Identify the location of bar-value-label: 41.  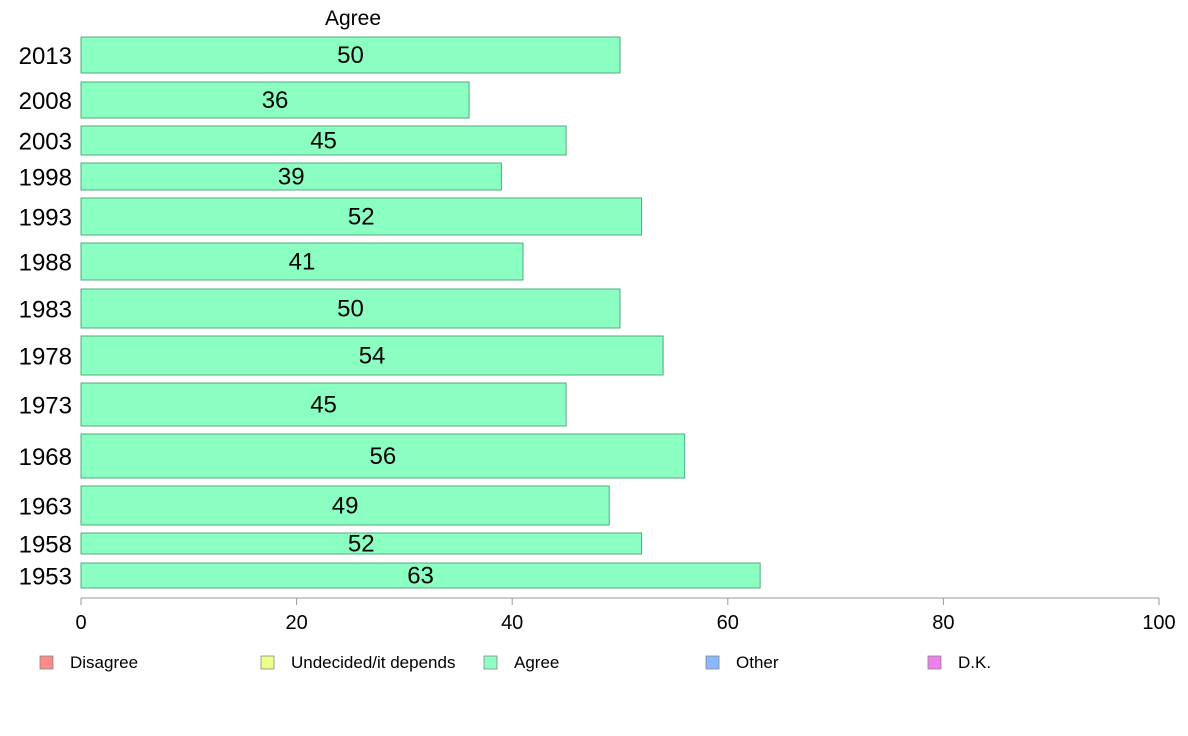
(302, 262).